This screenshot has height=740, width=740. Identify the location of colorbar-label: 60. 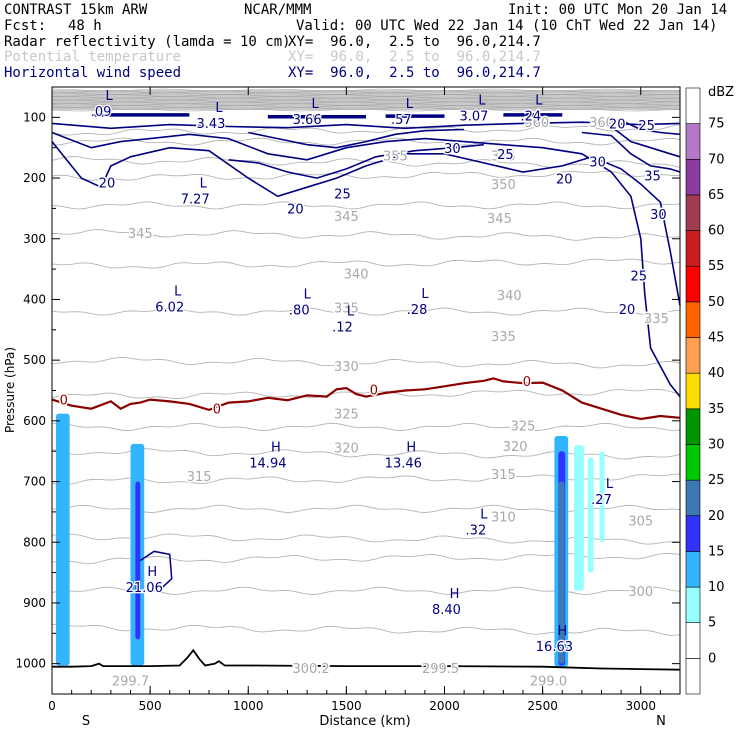
(716, 231).